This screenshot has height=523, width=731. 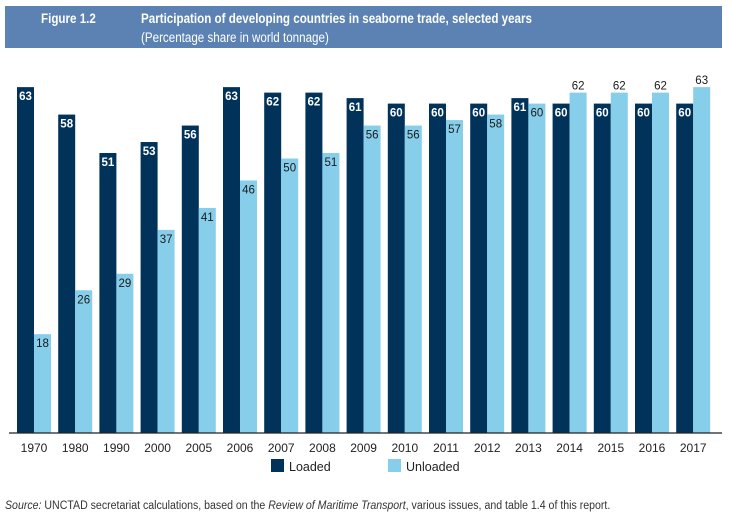 What do you see at coordinates (660, 87) in the screenshot?
I see `data-label-unloaded-2016: 62` at bounding box center [660, 87].